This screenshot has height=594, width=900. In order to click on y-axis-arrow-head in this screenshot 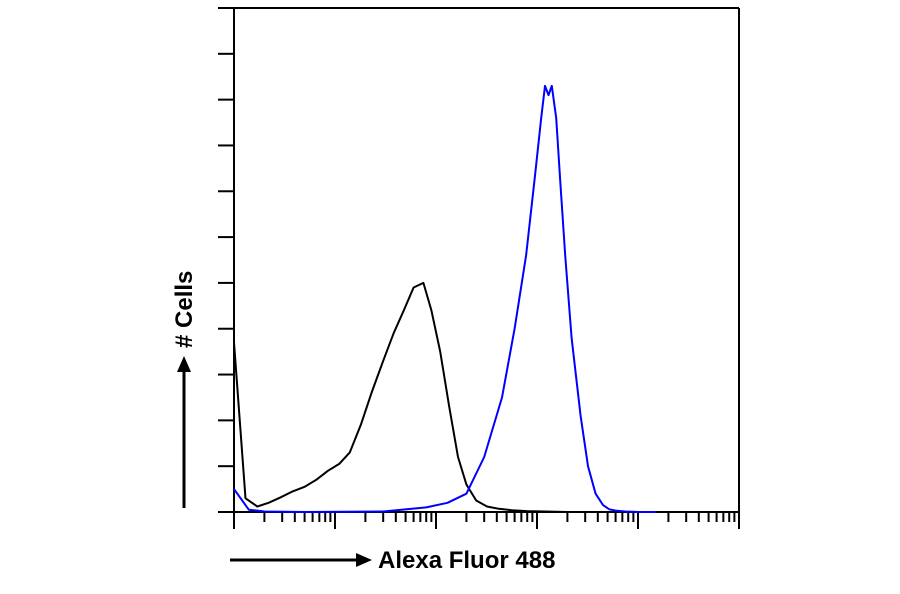, I will do `click(184, 364)`.